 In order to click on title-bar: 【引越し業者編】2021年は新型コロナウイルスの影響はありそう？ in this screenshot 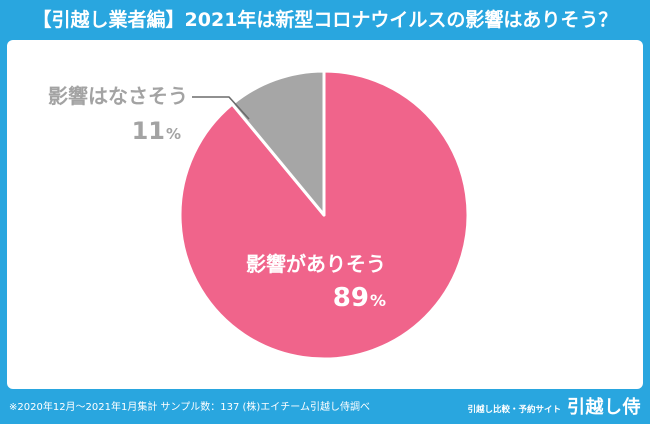, I will do `click(325, 20)`.